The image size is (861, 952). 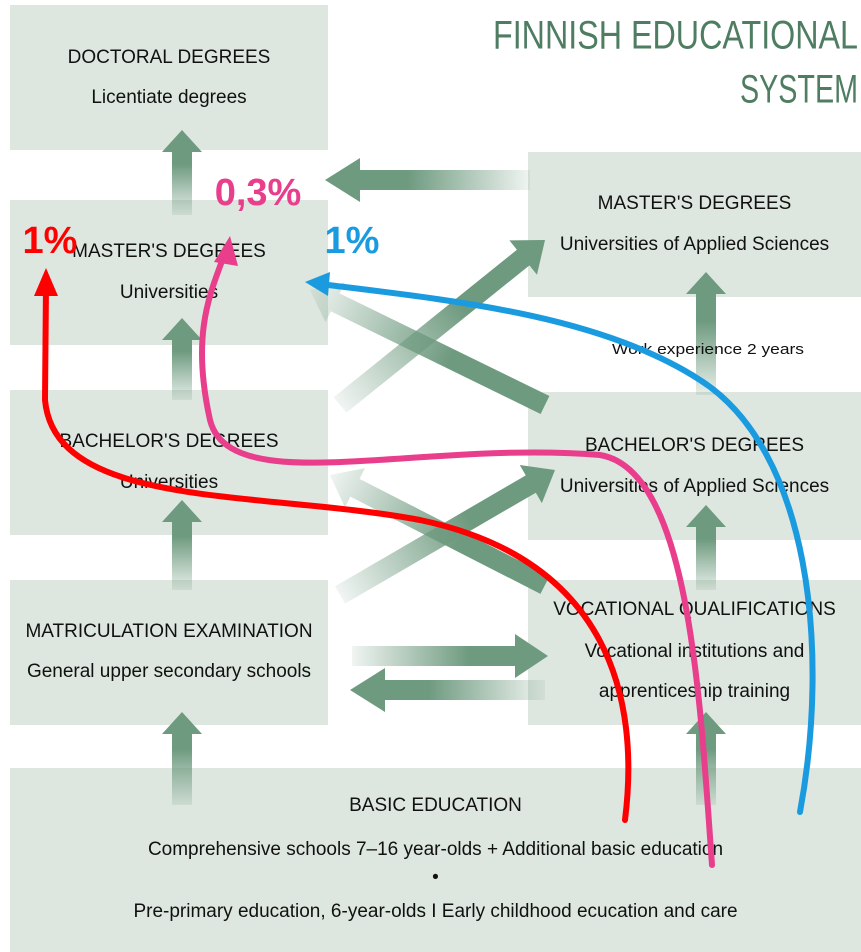 What do you see at coordinates (169, 57) in the screenshot?
I see `box-text: DOCTORAL DEGREES` at bounding box center [169, 57].